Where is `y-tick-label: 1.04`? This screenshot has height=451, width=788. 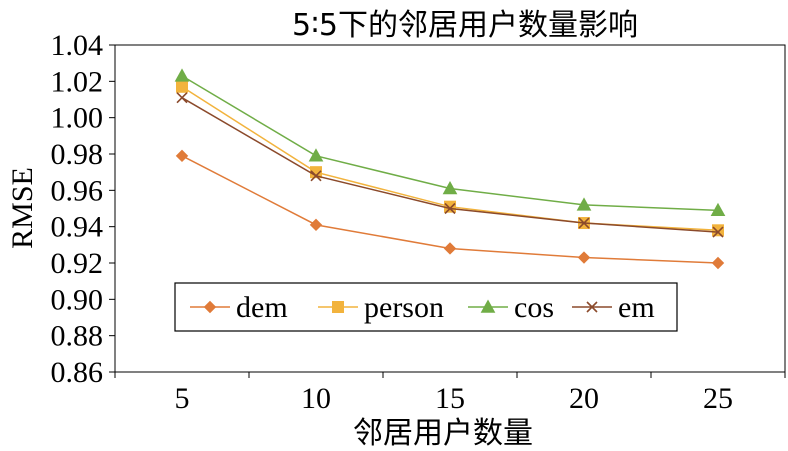 y-tick-label: 1.04 is located at coordinates (77, 45).